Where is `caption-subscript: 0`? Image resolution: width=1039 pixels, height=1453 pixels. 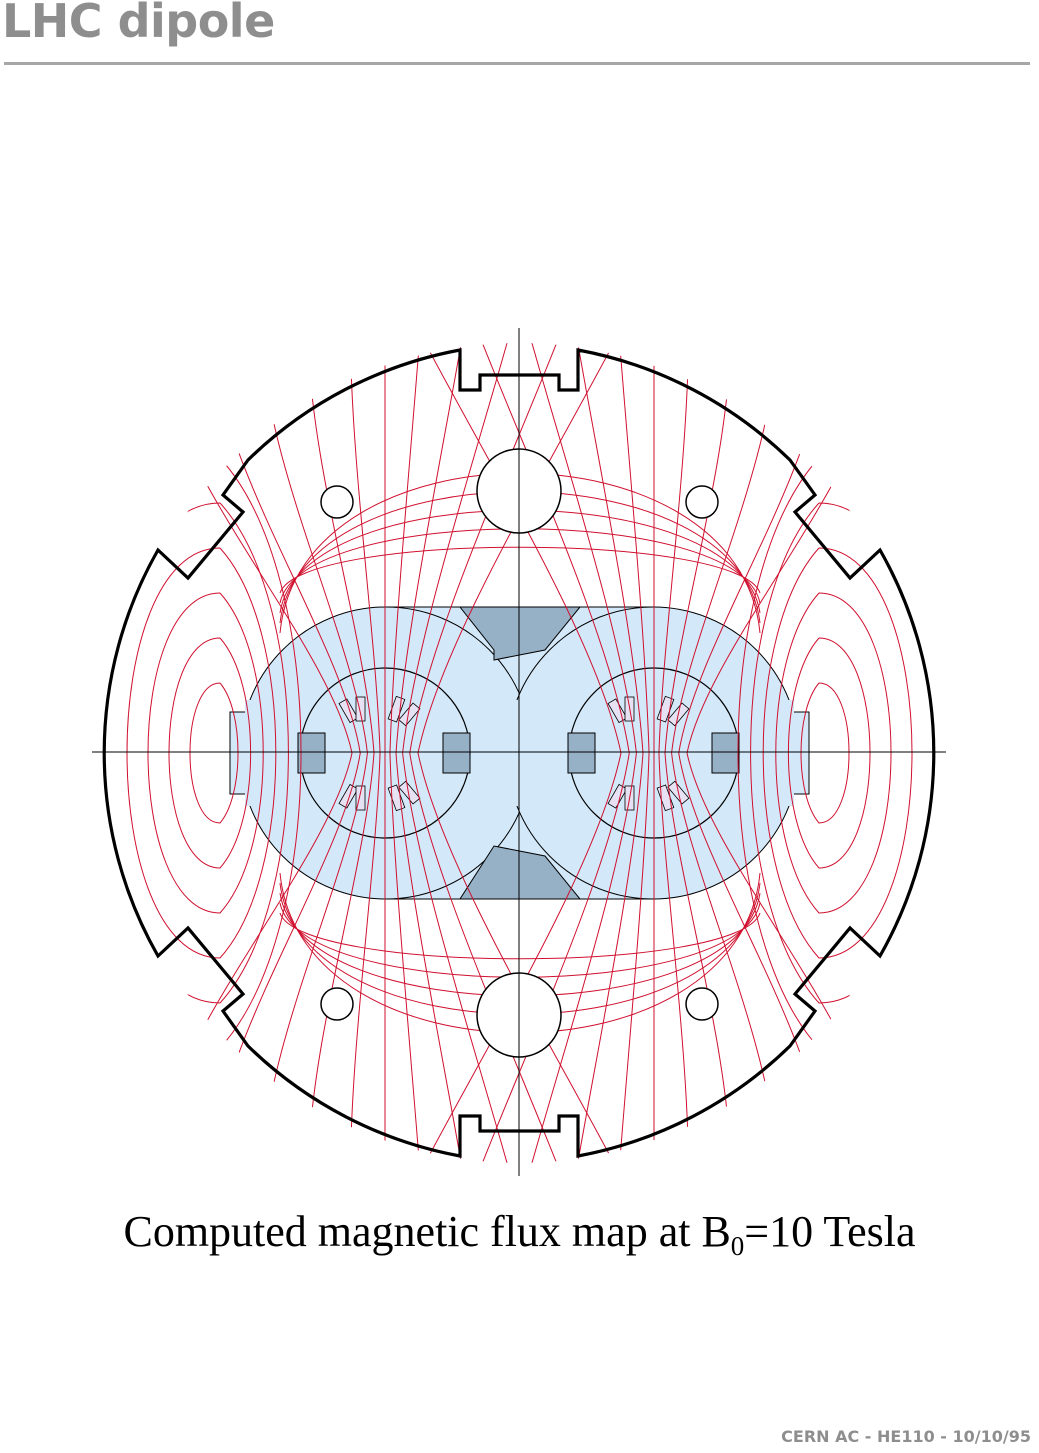
caption-subscript: 0 is located at coordinates (737, 1246).